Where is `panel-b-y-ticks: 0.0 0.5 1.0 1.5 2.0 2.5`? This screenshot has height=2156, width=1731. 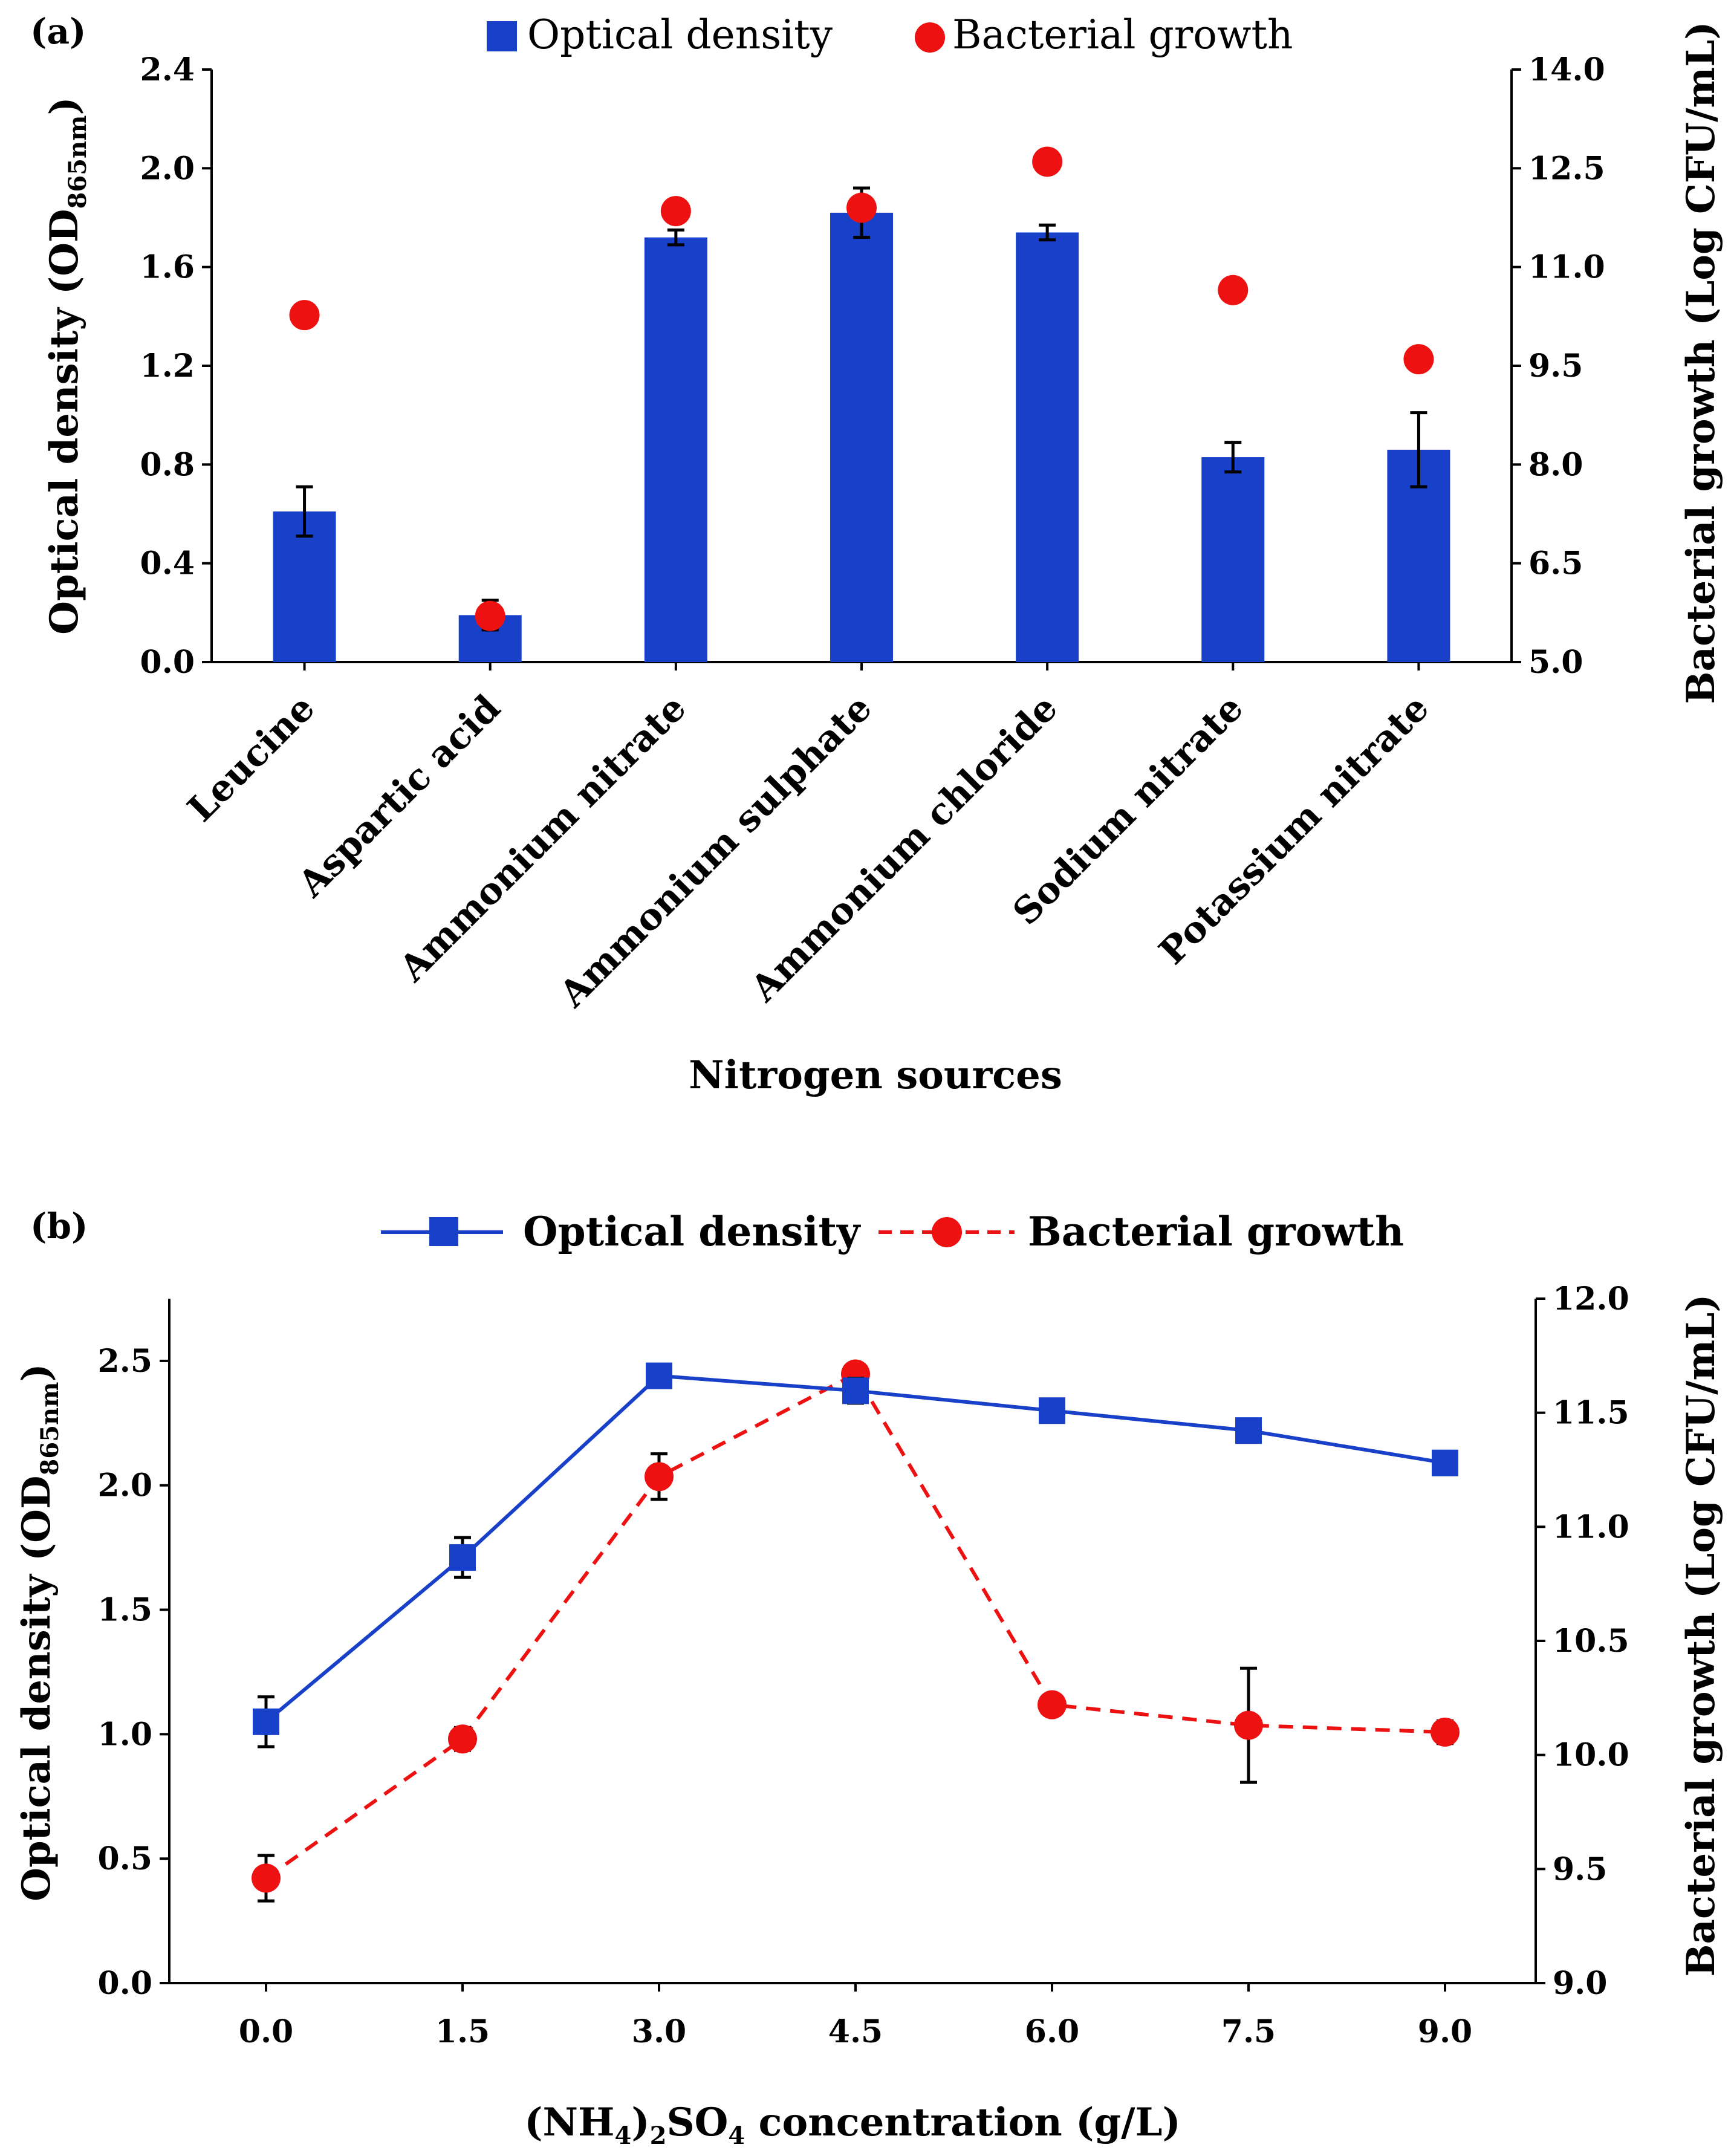 panel-b-y-ticks: 0.0 0.5 1.0 1.5 2.0 2.5 is located at coordinates (133, 1672).